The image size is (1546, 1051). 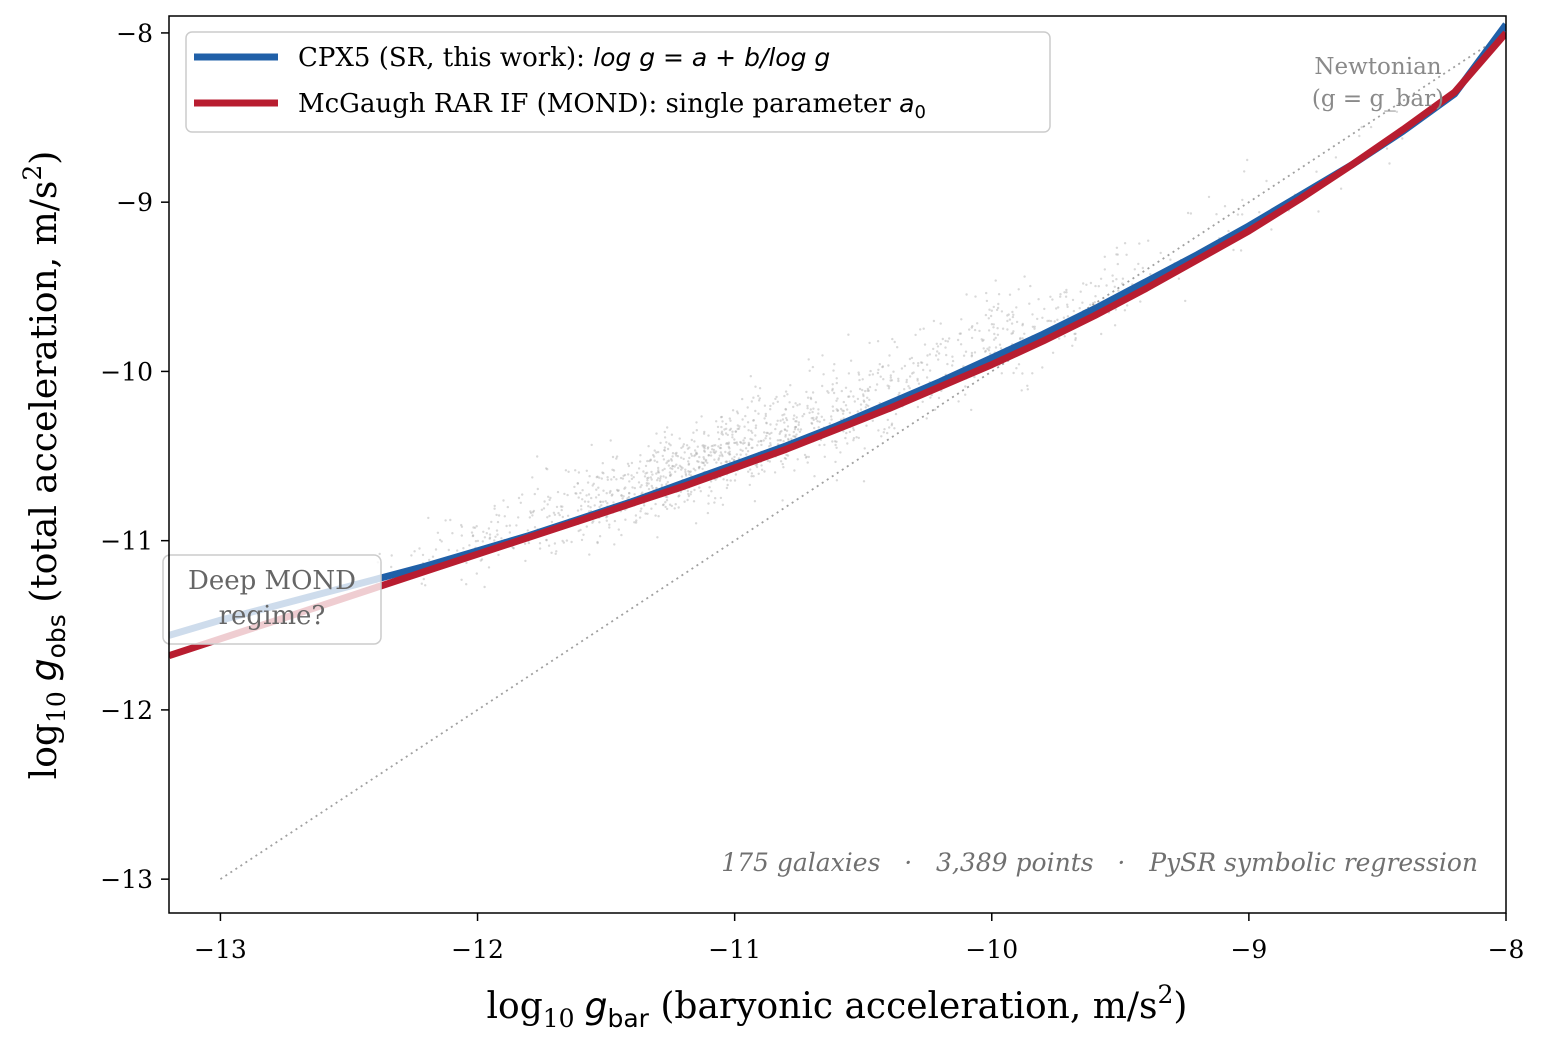 I want to click on x-axis-label: log10 gbar (baryonic acceleration, m/s2), so click(x=837, y=1006).